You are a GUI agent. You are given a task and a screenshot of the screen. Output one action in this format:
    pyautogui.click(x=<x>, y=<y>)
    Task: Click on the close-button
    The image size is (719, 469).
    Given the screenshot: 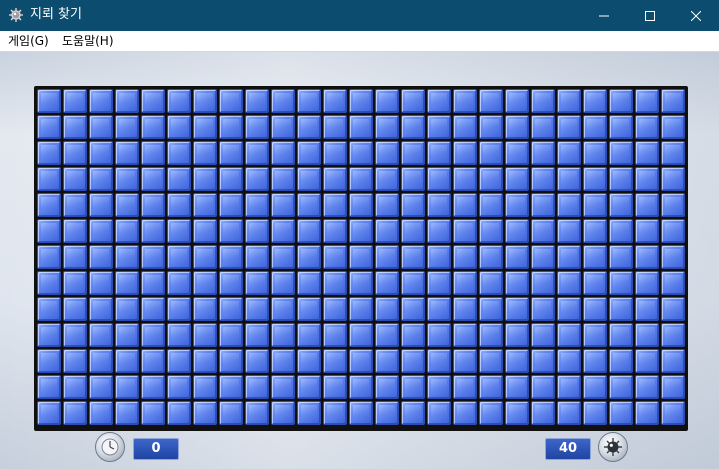 What is the action you would take?
    pyautogui.click(x=696, y=15)
    